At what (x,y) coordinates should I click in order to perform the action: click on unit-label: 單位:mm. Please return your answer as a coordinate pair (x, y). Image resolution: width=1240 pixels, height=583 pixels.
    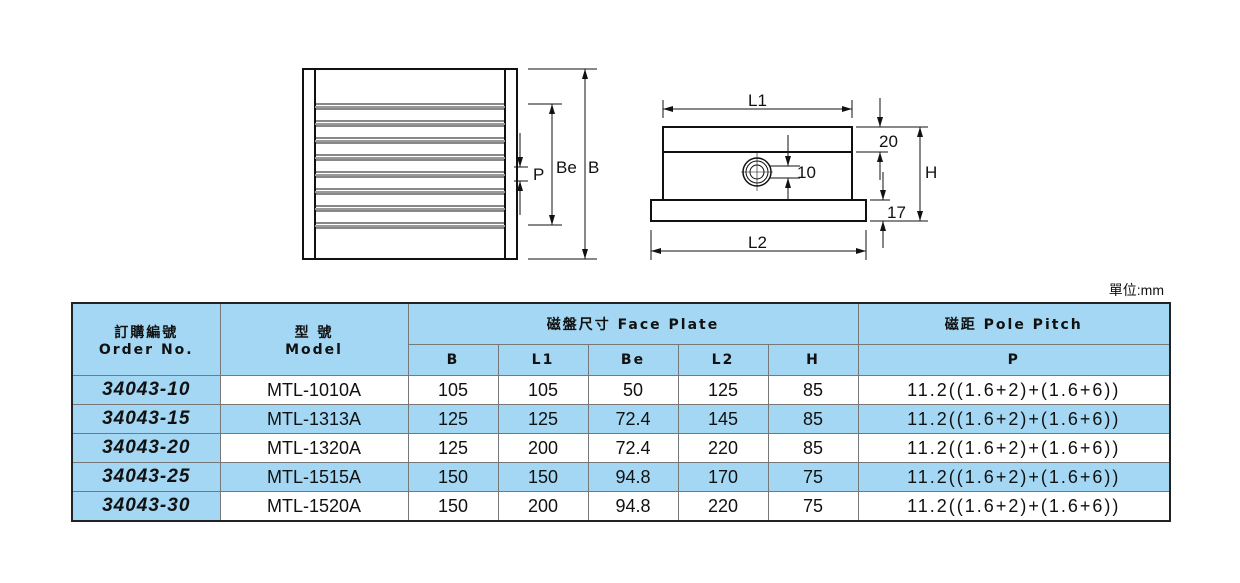
    Looking at the image, I should click on (1136, 290).